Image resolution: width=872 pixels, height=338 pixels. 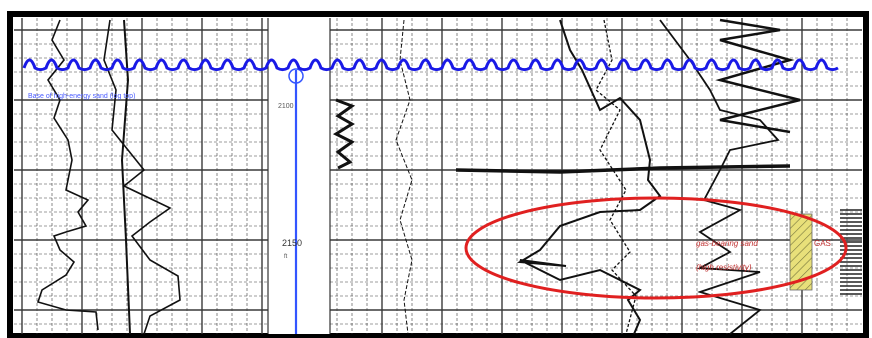 I want to click on depth-label-top: 2100, so click(x=286, y=106).